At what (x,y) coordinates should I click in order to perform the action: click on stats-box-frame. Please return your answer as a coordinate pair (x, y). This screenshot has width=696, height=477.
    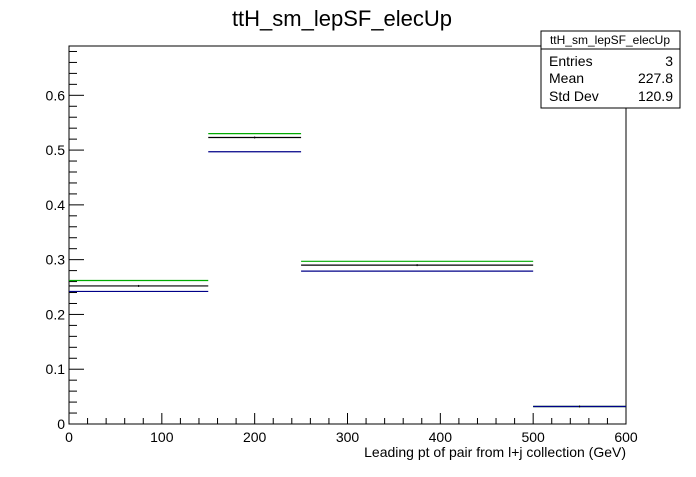
    Looking at the image, I should click on (610, 69).